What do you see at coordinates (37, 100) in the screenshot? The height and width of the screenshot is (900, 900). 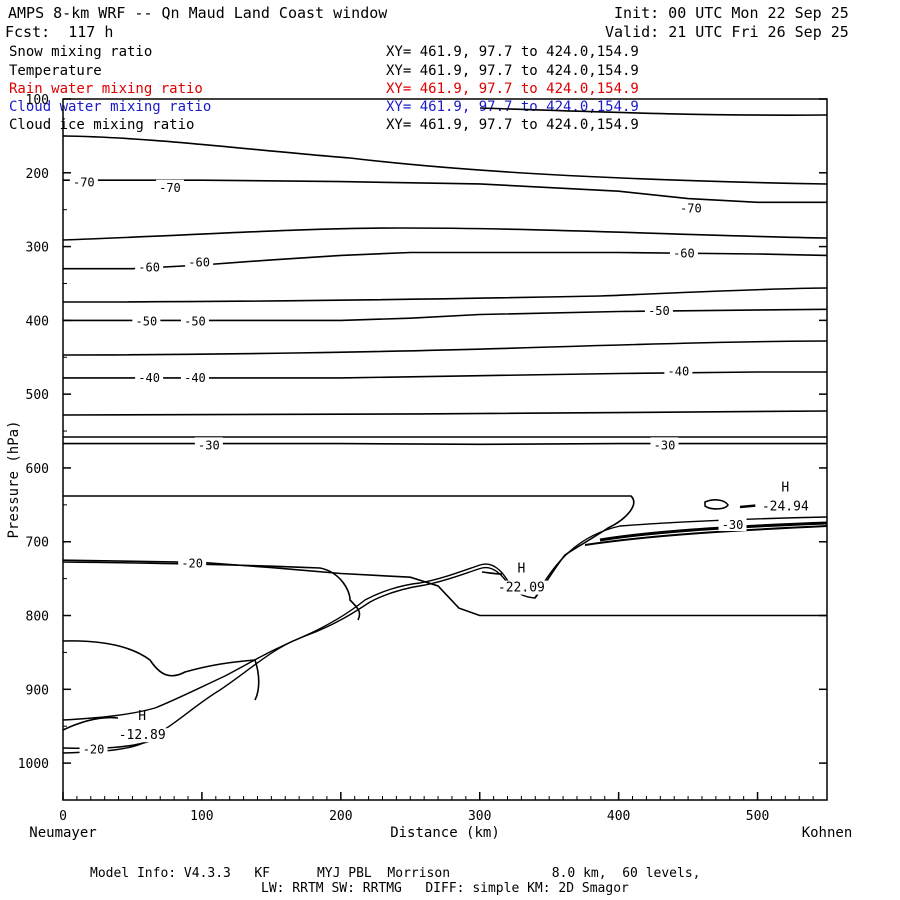 I see `y-tick-label: 100` at bounding box center [37, 100].